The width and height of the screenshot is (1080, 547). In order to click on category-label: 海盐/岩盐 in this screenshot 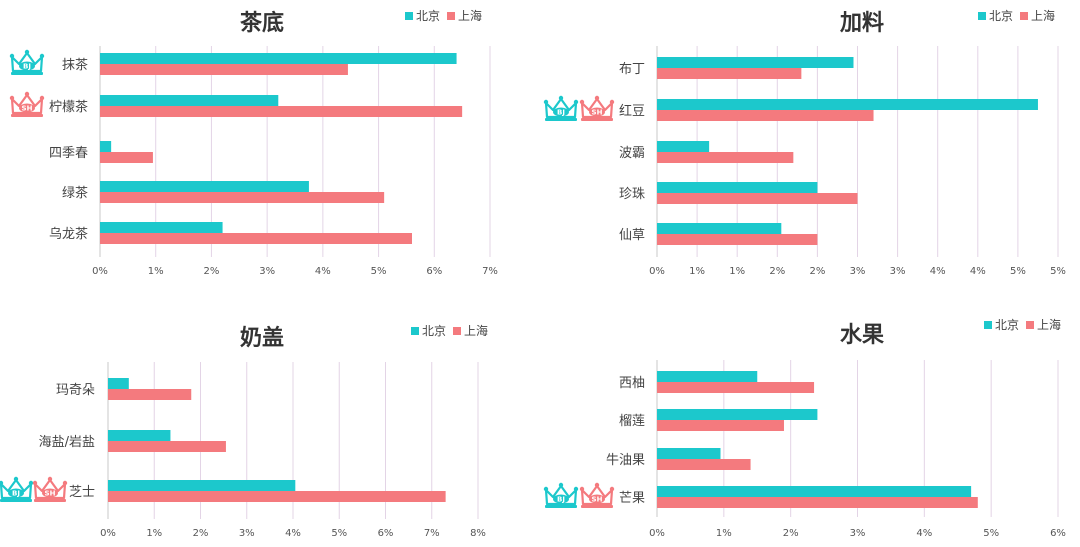, I will do `click(67, 442)`.